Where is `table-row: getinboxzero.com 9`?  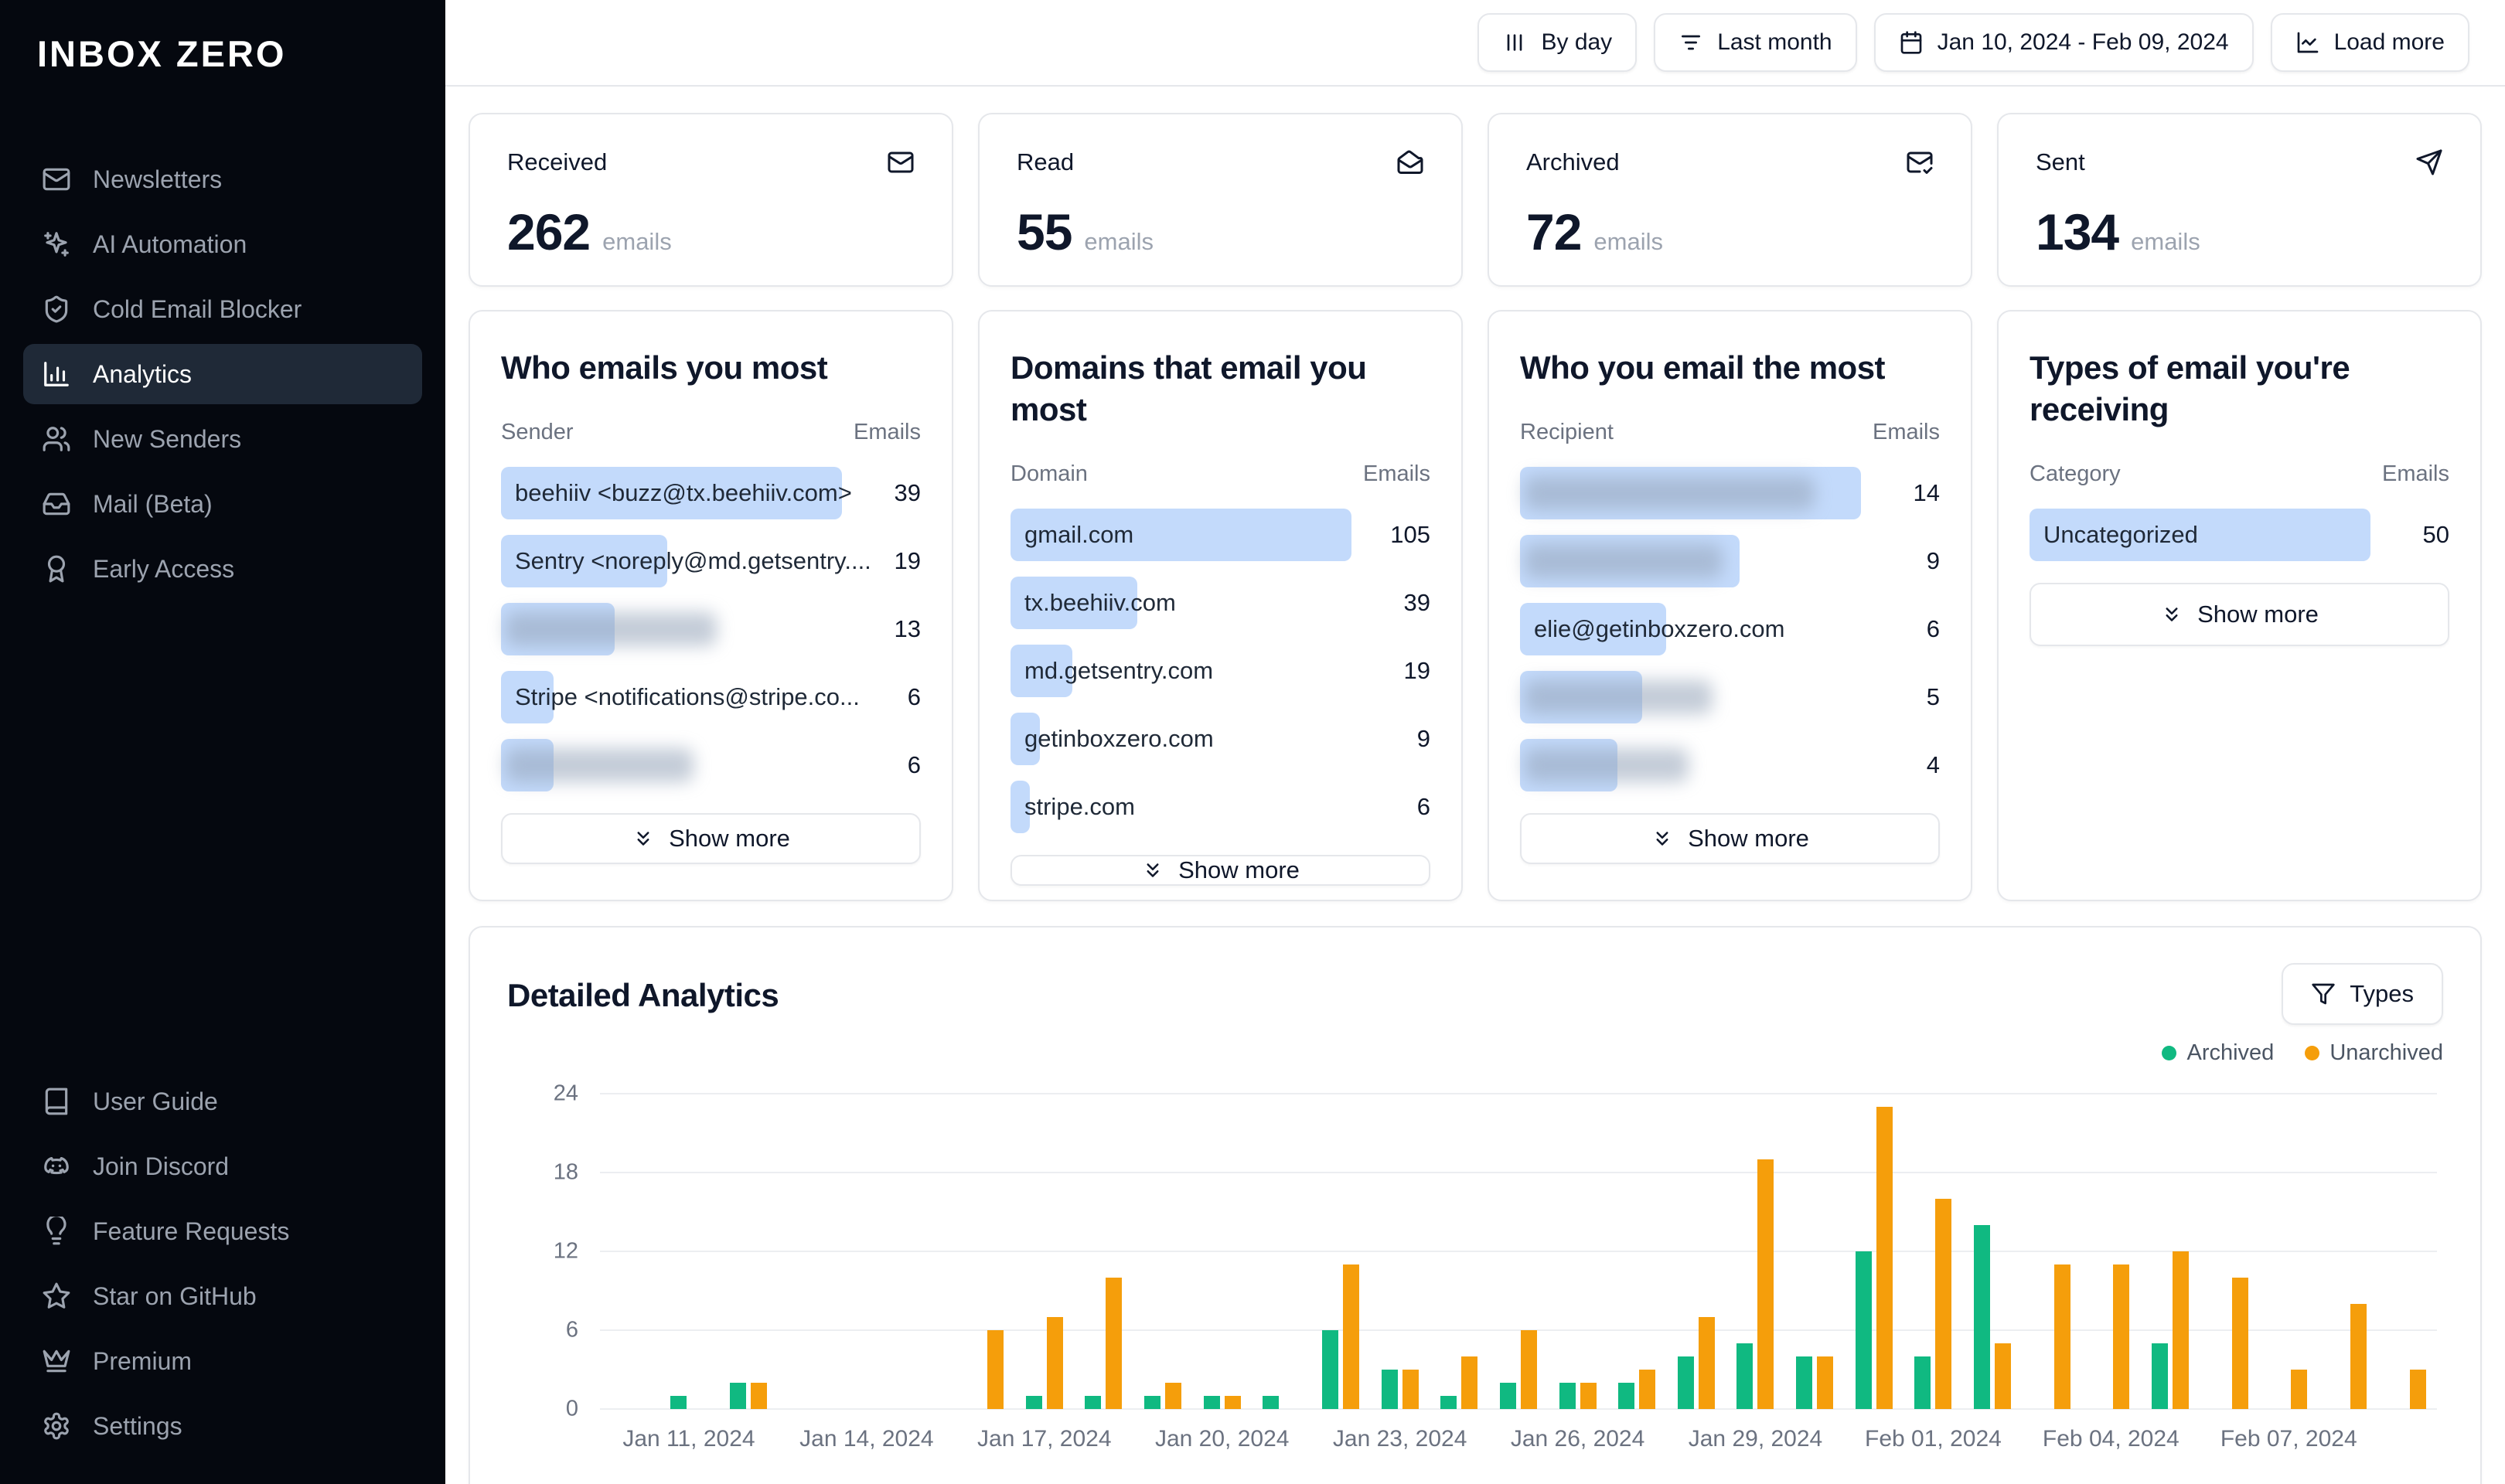 table-row: getinboxzero.com 9 is located at coordinates (1220, 739).